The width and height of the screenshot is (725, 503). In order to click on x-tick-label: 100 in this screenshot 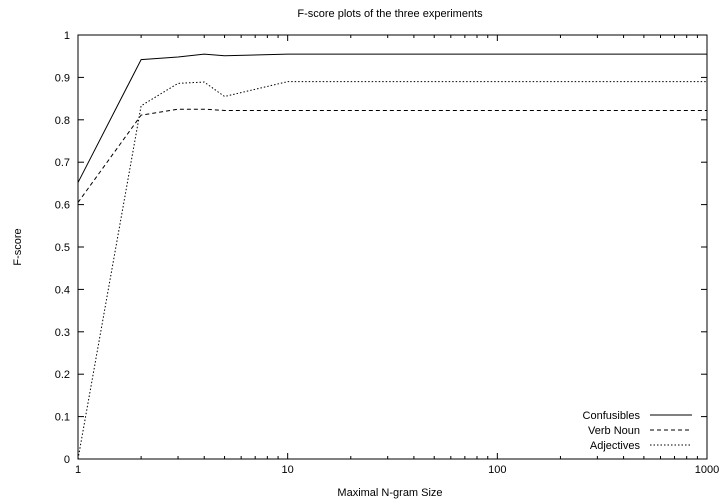, I will do `click(497, 470)`.